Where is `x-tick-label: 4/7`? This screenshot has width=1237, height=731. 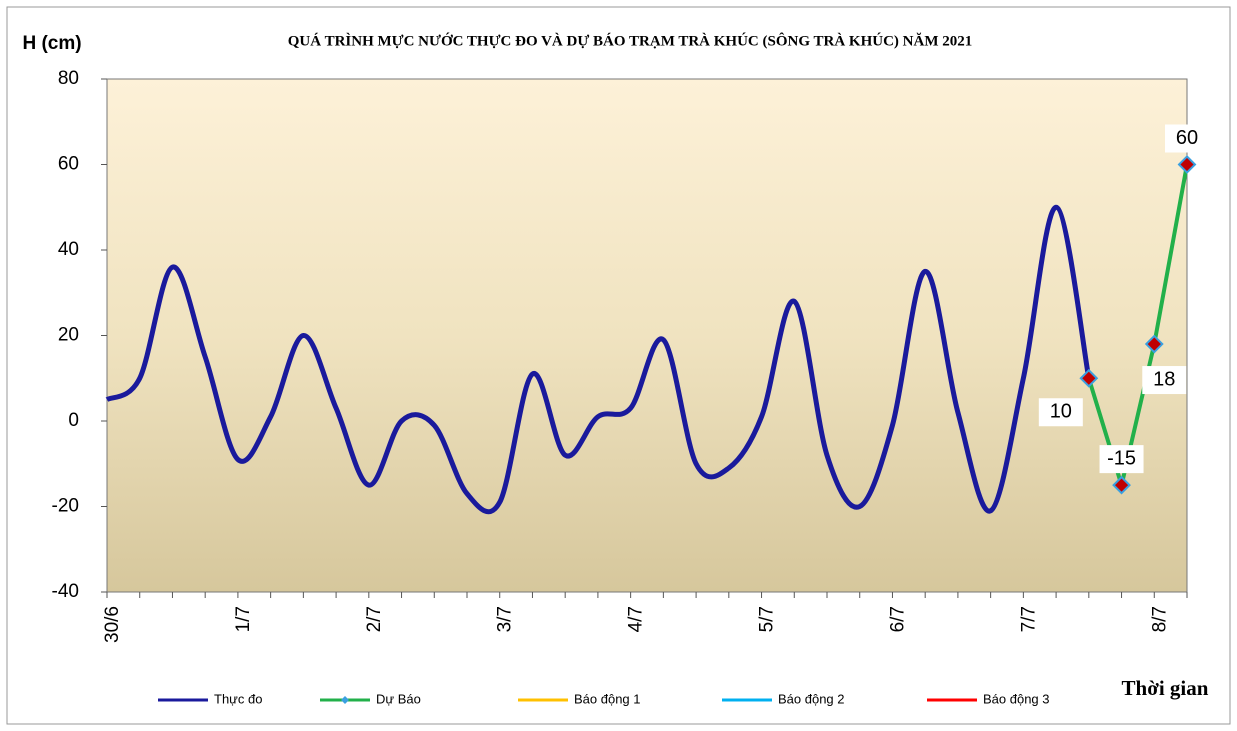
x-tick-label: 4/7 is located at coordinates (636, 619).